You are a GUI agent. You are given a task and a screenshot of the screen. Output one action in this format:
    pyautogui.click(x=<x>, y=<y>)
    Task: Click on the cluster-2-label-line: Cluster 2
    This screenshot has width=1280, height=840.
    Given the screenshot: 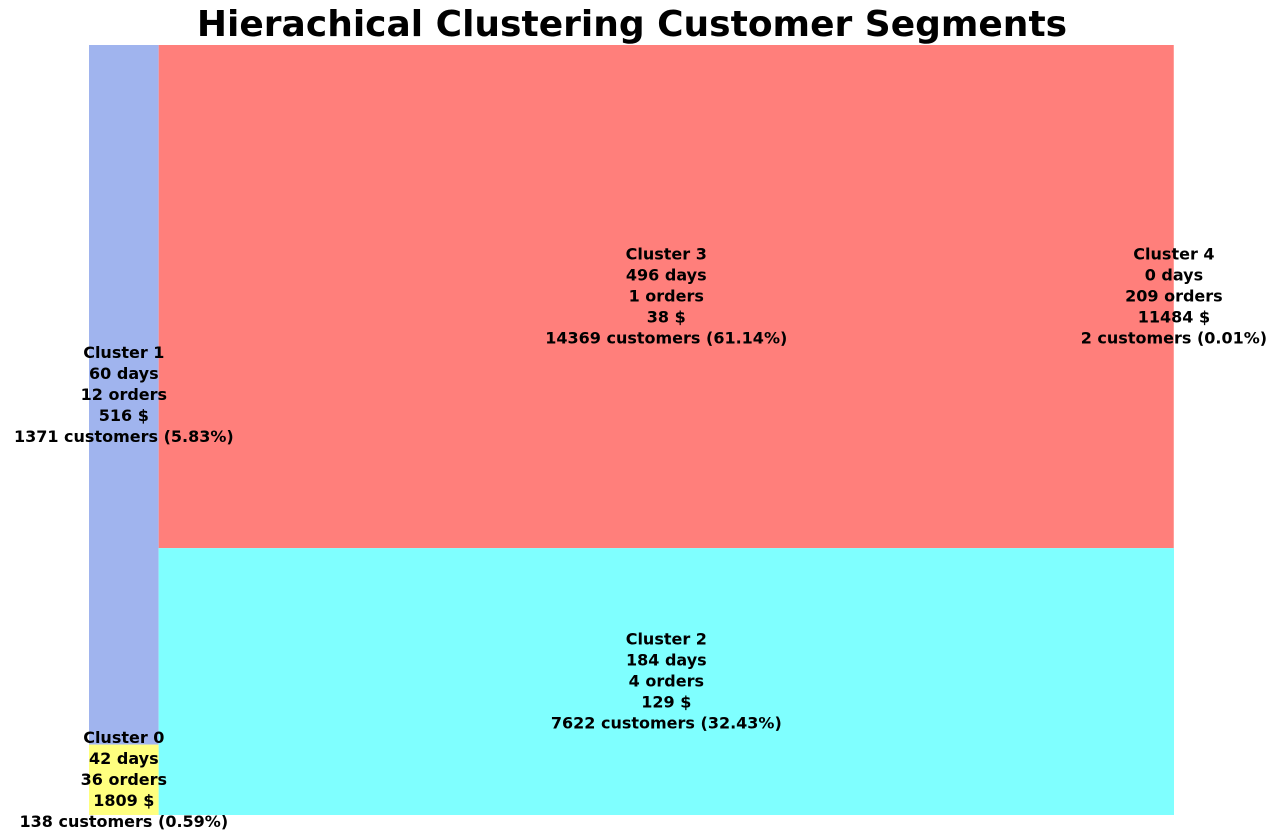 What is the action you would take?
    pyautogui.click(x=666, y=639)
    